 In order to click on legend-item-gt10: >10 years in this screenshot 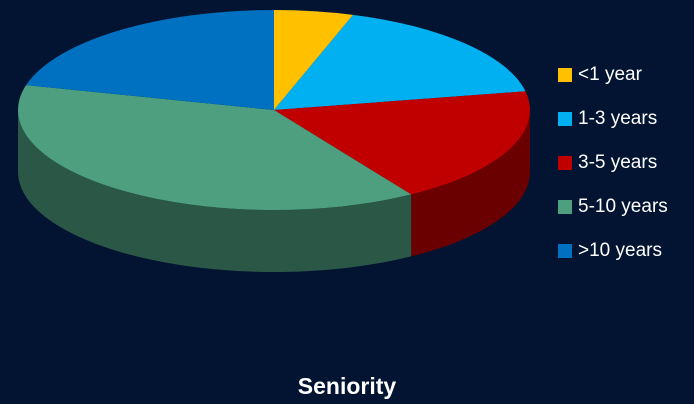, I will do `click(625, 251)`.